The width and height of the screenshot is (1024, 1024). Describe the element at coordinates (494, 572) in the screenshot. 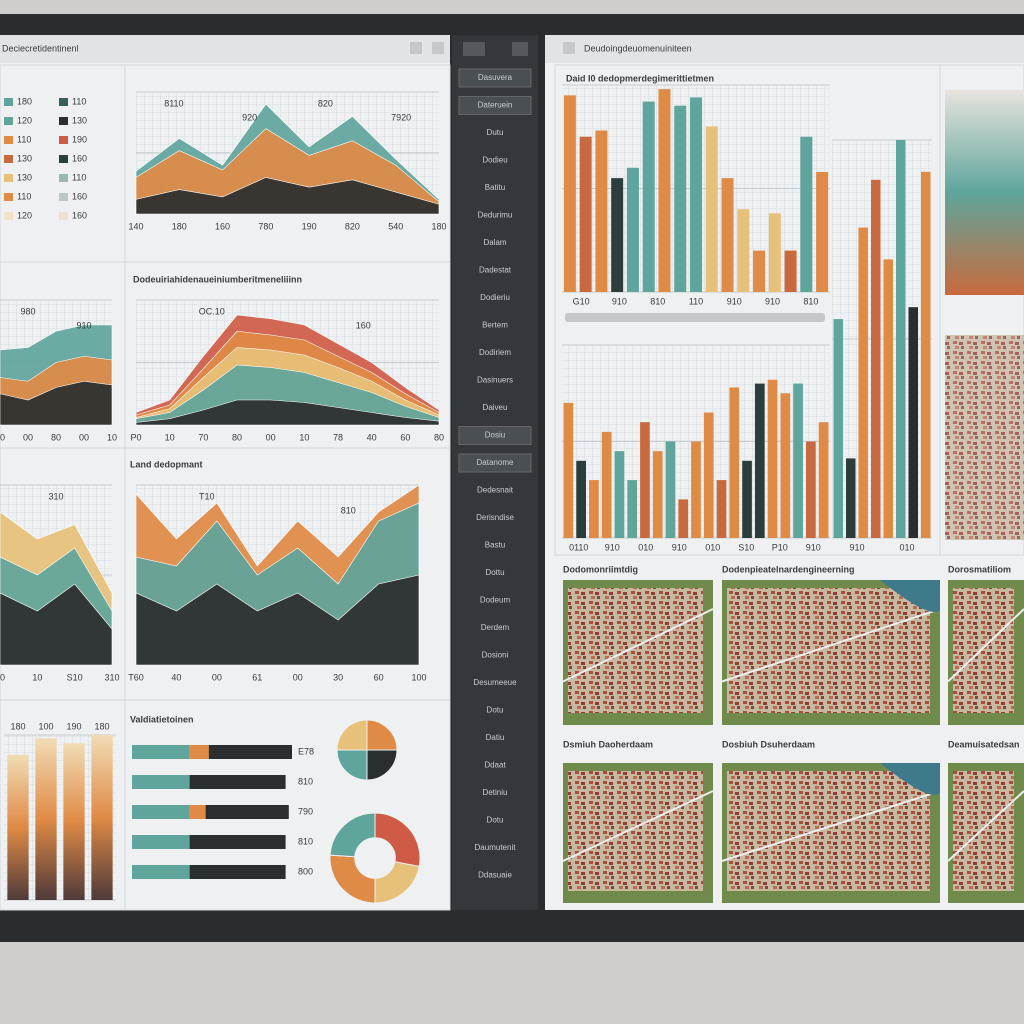

I see `menu-item: Dottu` at that location.